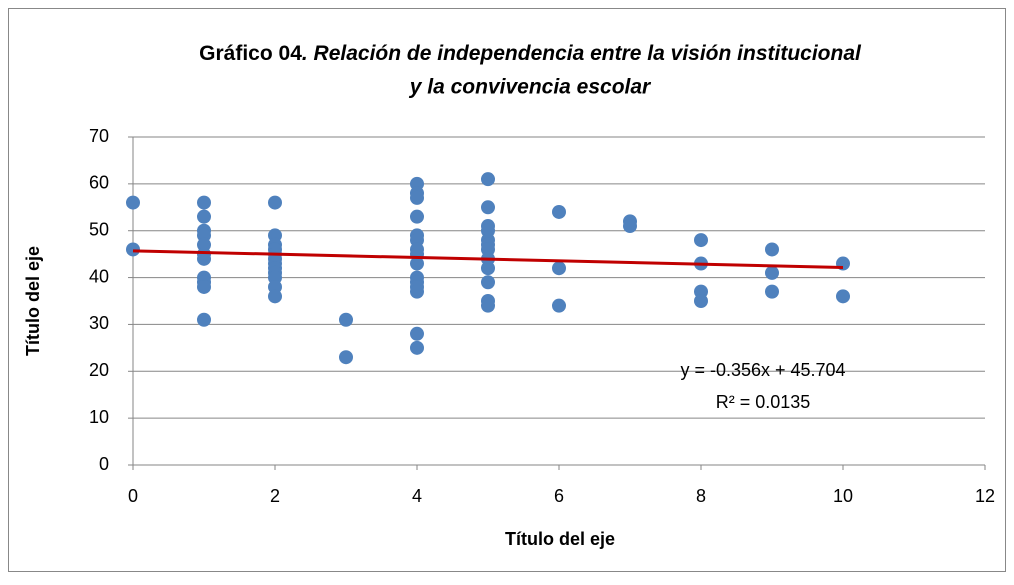 The height and width of the screenshot is (585, 1014). I want to click on x-tick-label: 8, so click(701, 496).